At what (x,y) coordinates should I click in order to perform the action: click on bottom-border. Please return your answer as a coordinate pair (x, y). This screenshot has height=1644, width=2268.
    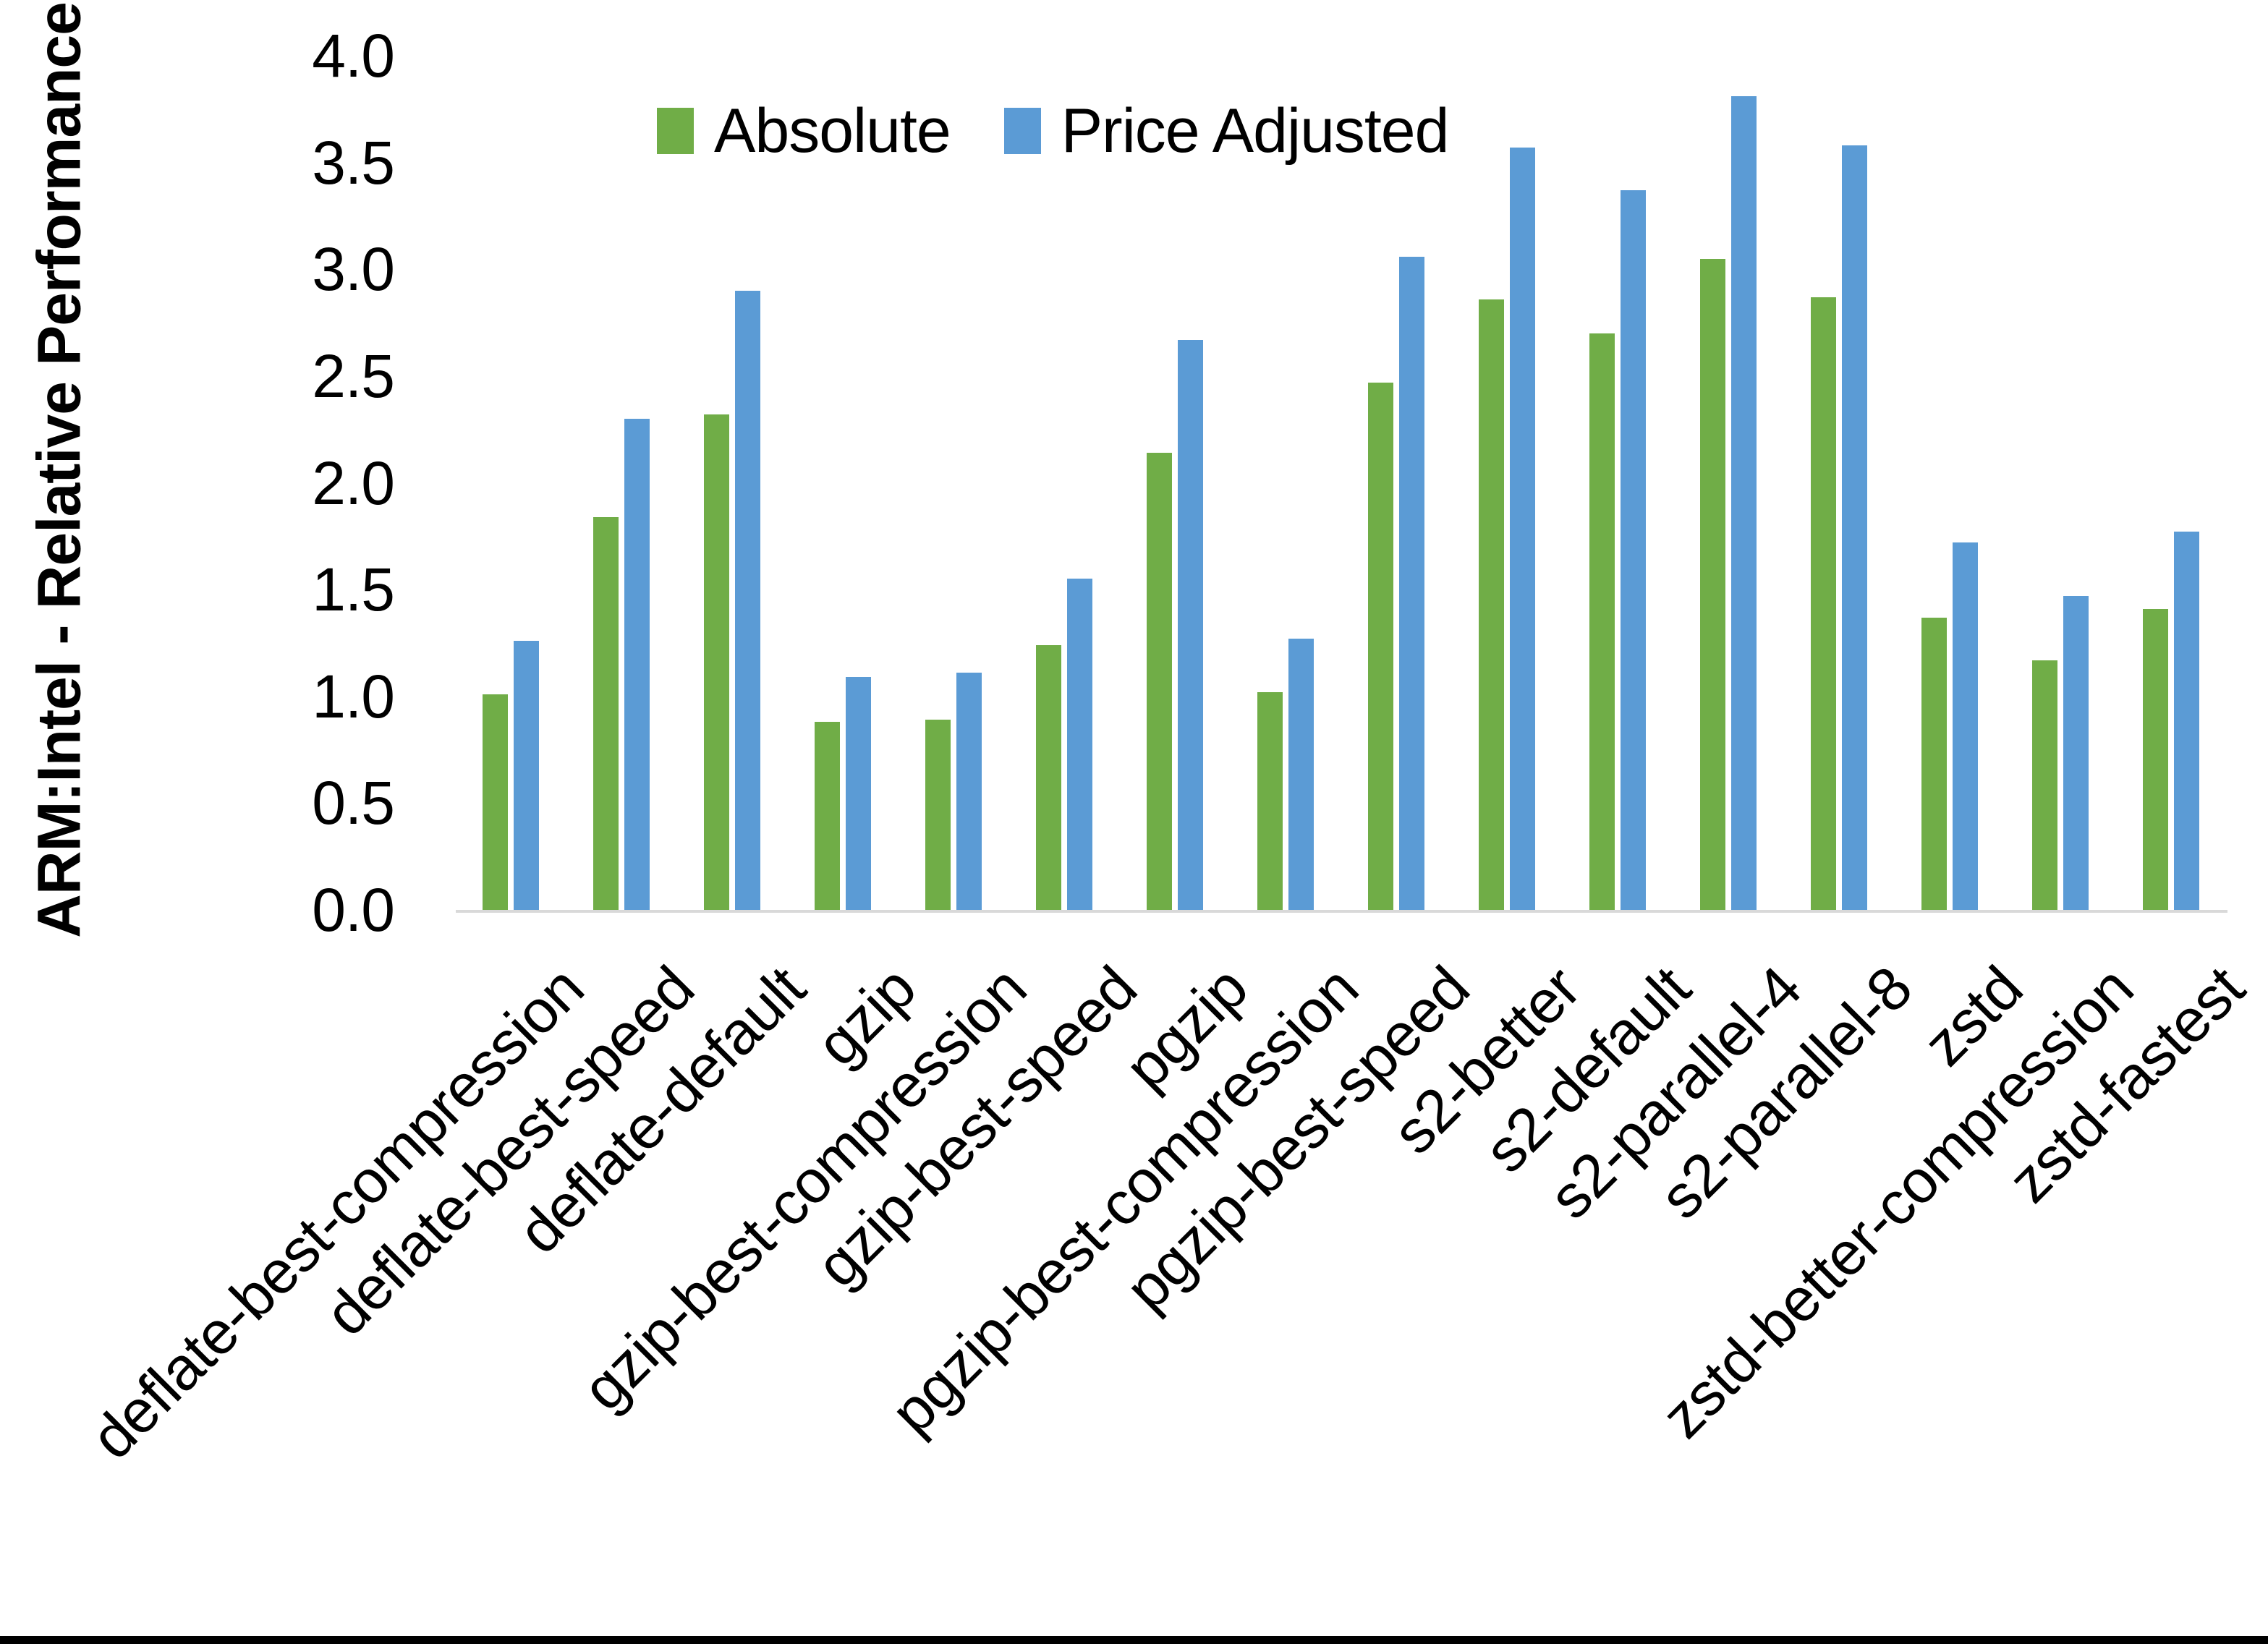
    Looking at the image, I should click on (1134, 1640).